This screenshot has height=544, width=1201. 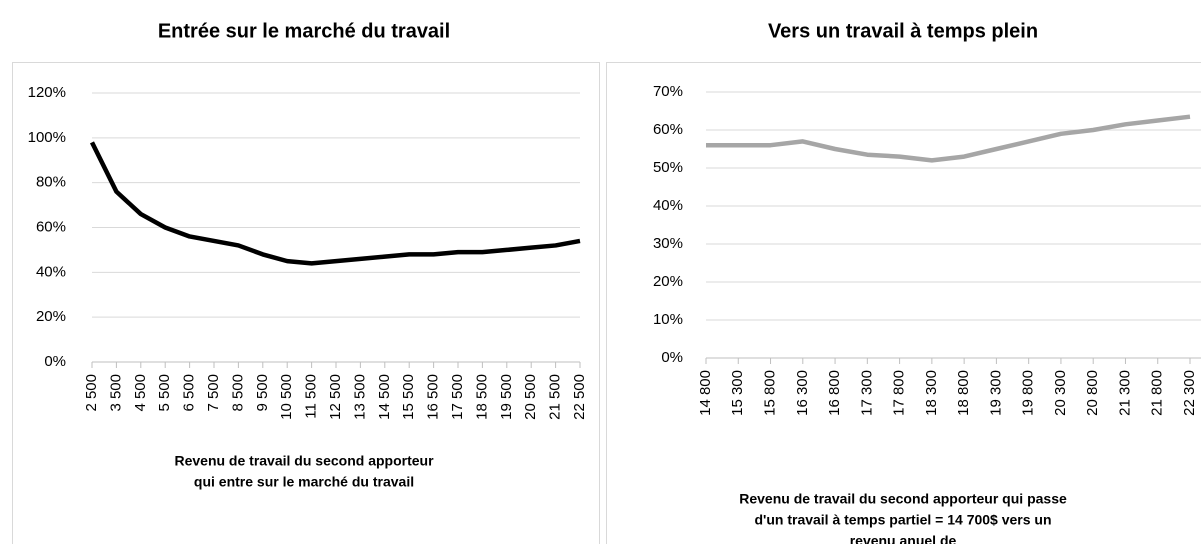 I want to click on x-tick-label: 17 500, so click(x=457, y=397).